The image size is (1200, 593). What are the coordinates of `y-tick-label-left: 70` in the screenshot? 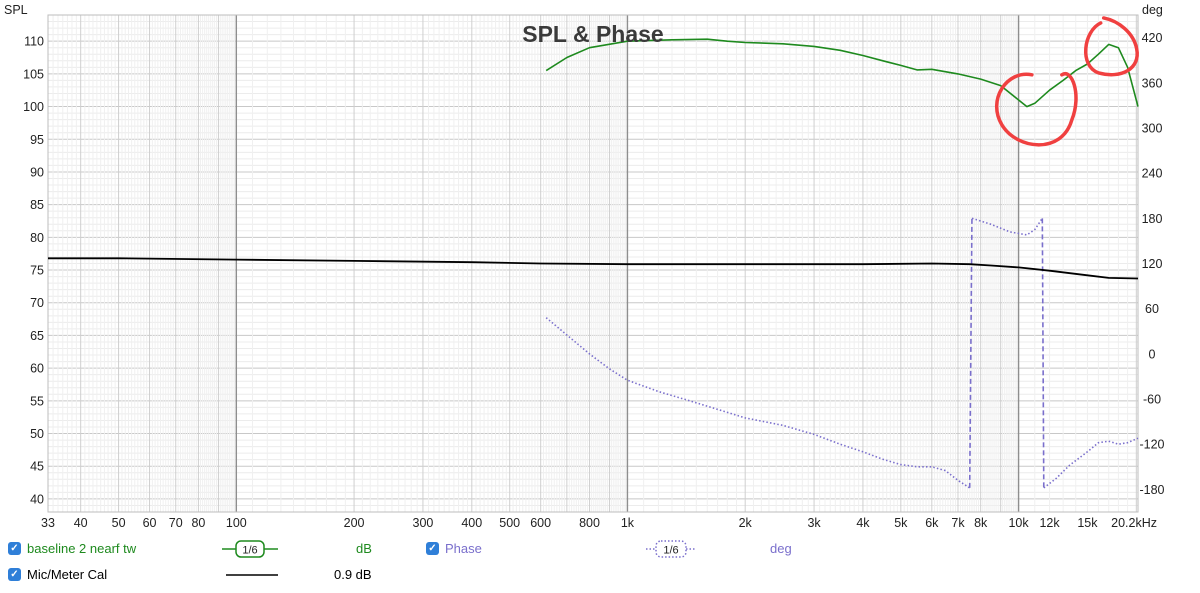 It's located at (37, 303).